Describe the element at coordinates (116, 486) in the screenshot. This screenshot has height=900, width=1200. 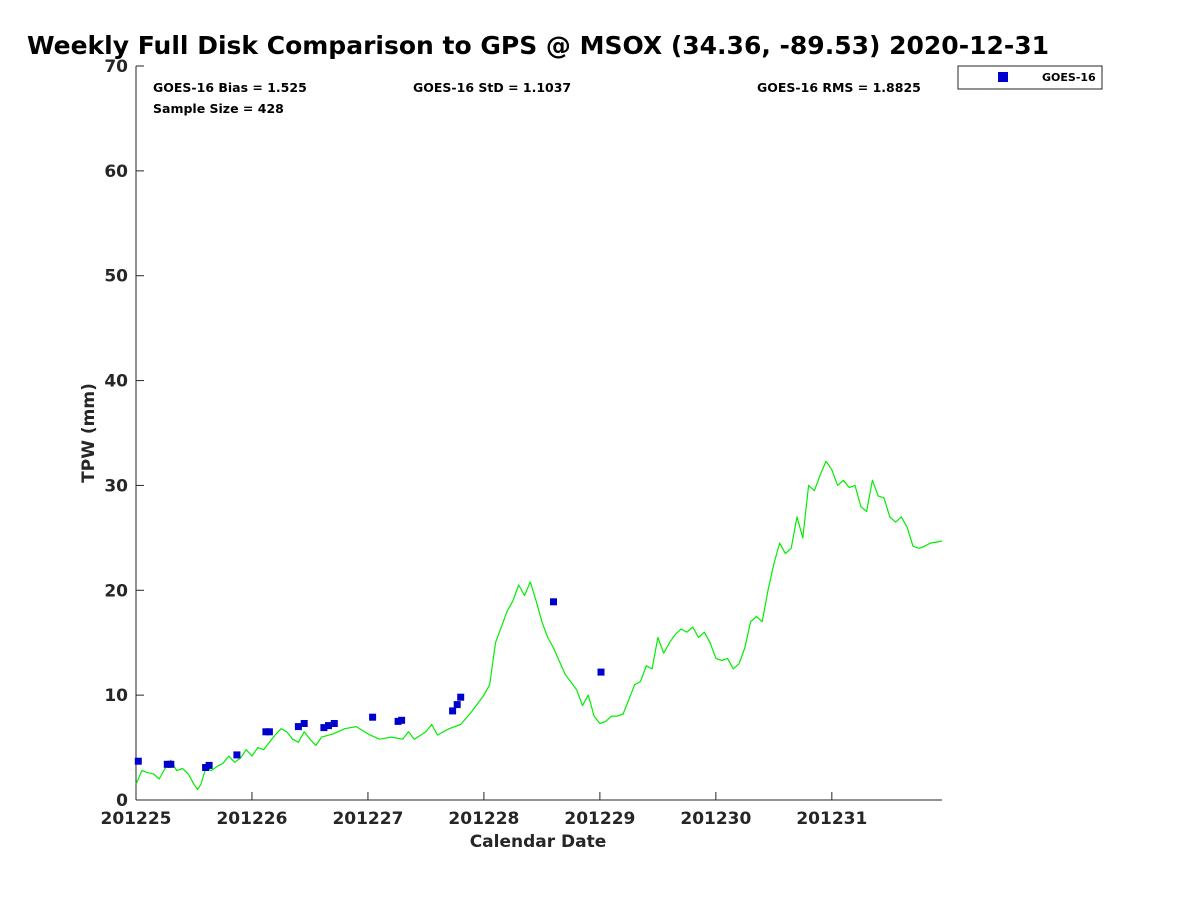
I see `y-tick-label: 30` at that location.